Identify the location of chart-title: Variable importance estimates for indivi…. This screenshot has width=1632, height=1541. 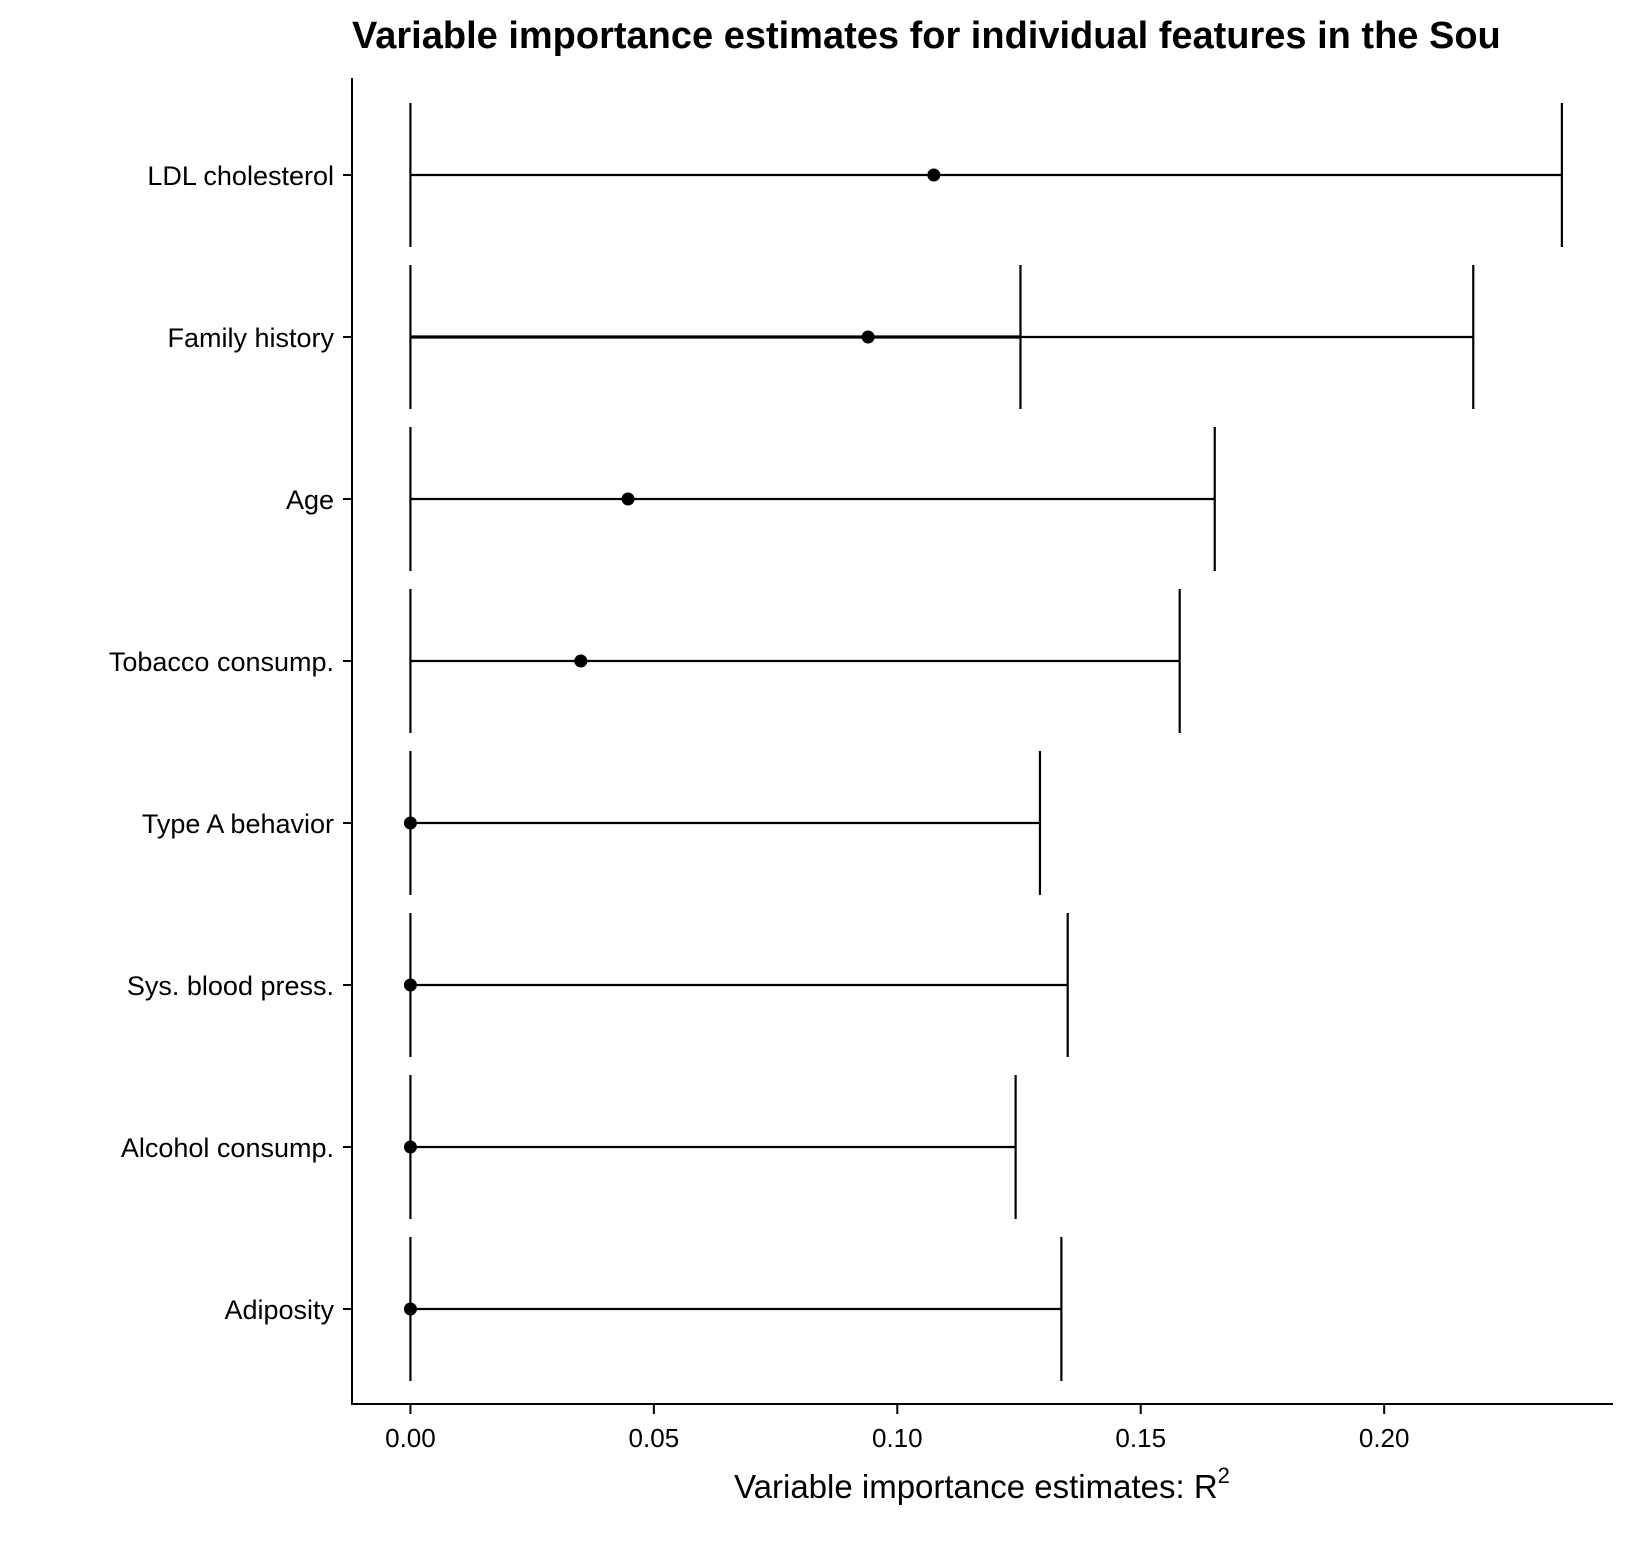
(926, 36).